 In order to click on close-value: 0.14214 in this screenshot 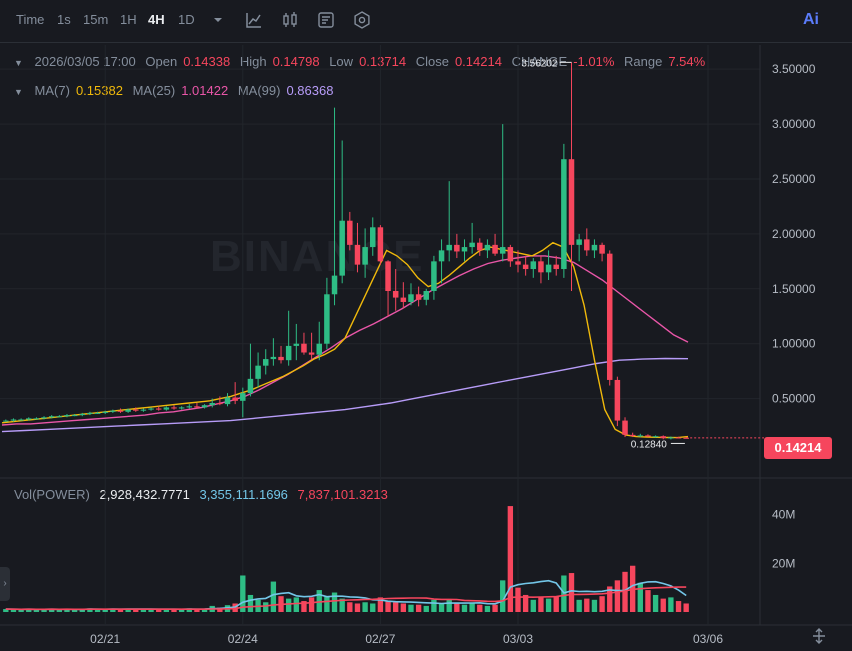, I will do `click(478, 61)`.